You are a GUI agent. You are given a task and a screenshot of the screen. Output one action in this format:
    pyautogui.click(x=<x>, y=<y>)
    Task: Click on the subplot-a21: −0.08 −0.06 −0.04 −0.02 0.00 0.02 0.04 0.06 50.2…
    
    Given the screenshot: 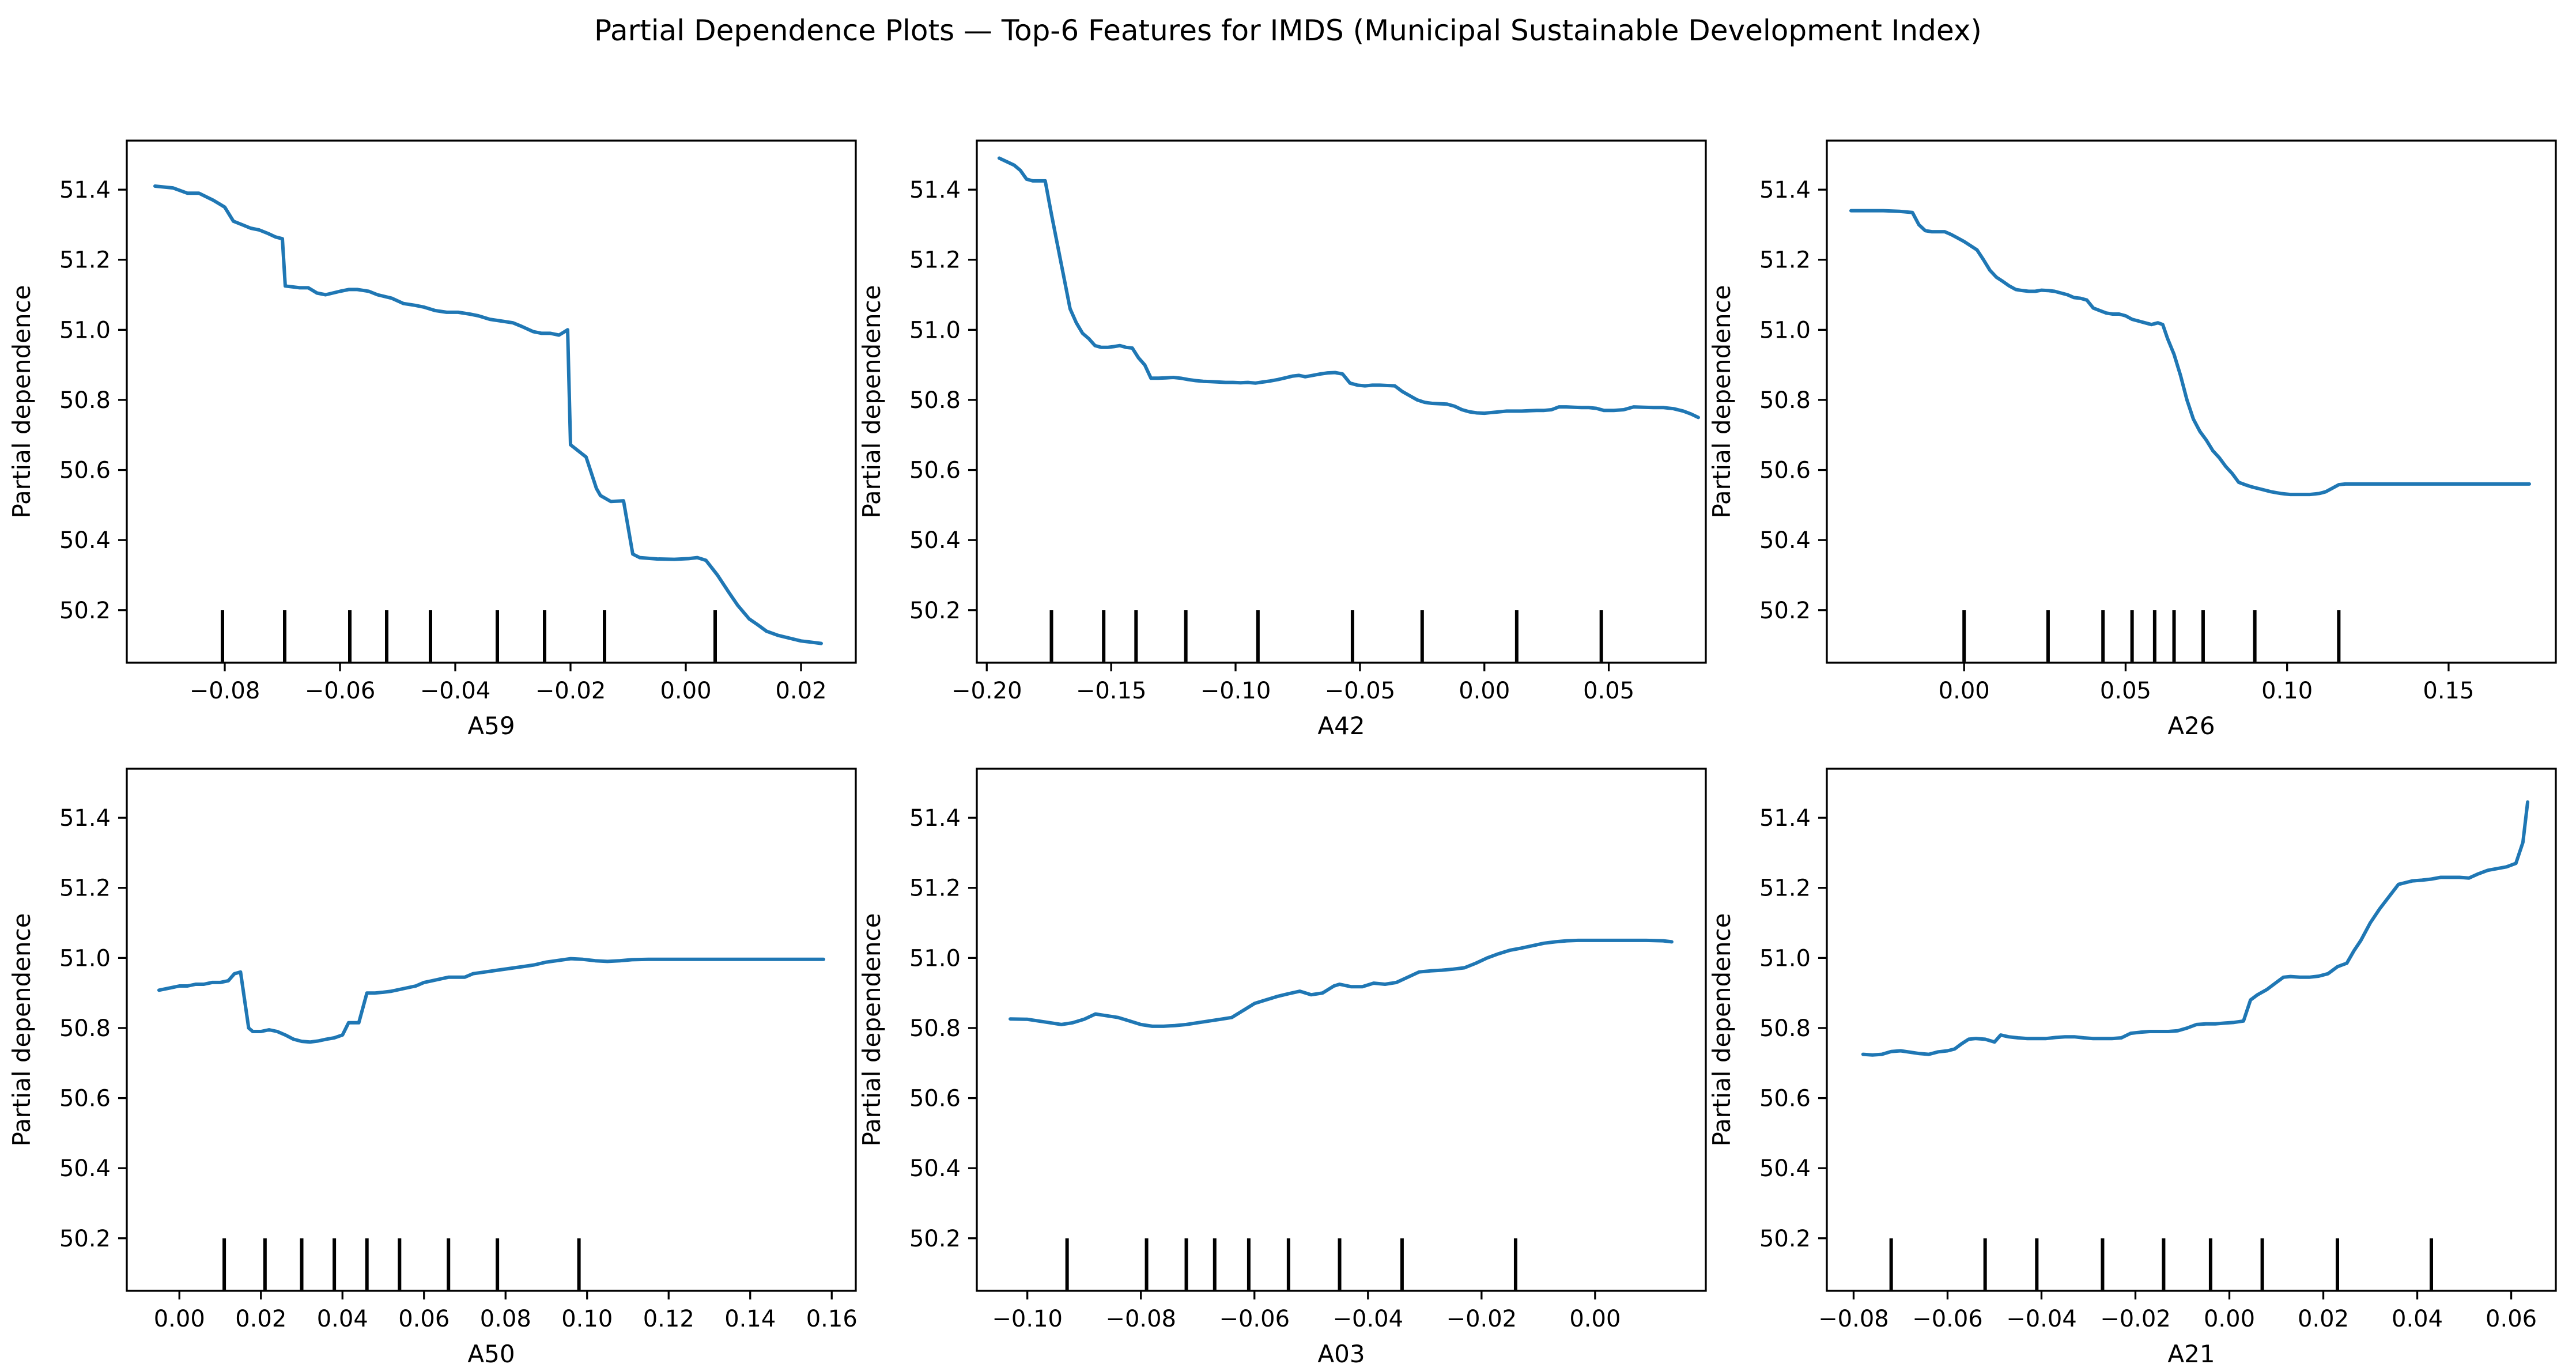 What is the action you would take?
    pyautogui.click(x=2132, y=1066)
    